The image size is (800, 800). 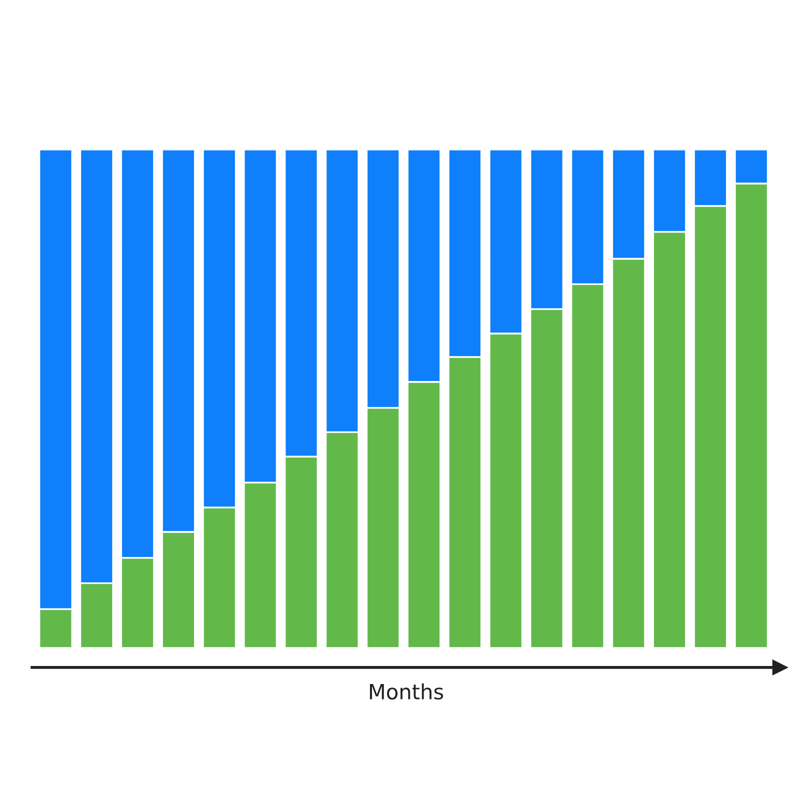 I want to click on x-axis-title: Months, so click(x=407, y=691).